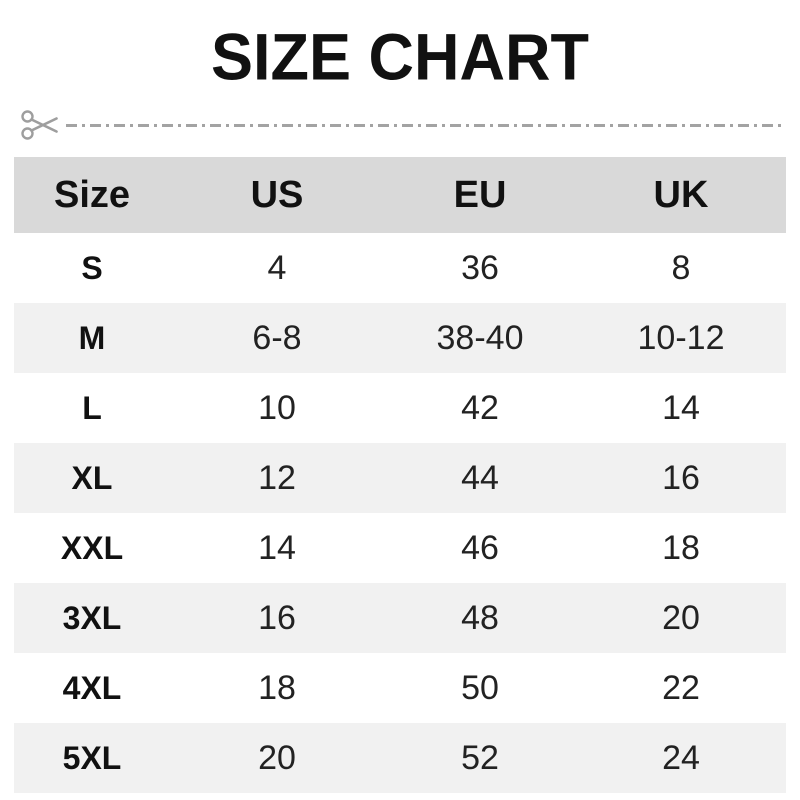 This screenshot has width=800, height=800. Describe the element at coordinates (480, 757) in the screenshot. I see `eu-value: 52` at that location.